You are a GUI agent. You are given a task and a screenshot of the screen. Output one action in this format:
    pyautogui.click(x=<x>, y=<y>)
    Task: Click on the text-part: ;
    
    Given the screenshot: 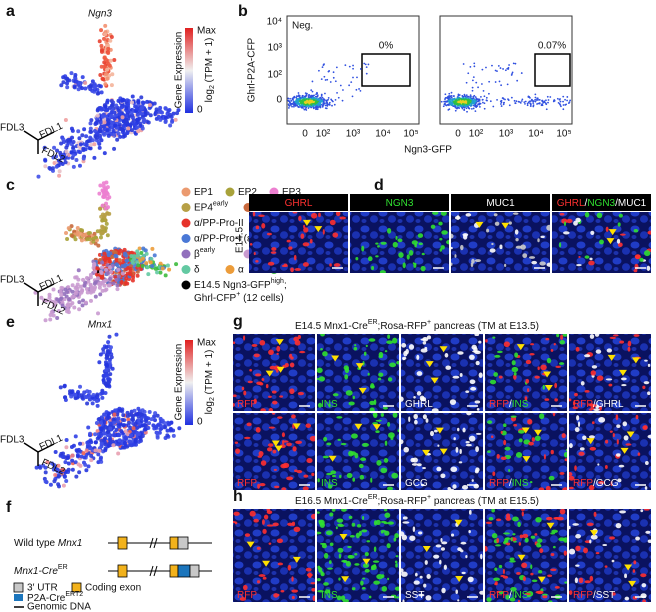 What is the action you would take?
    pyautogui.click(x=285, y=285)
    